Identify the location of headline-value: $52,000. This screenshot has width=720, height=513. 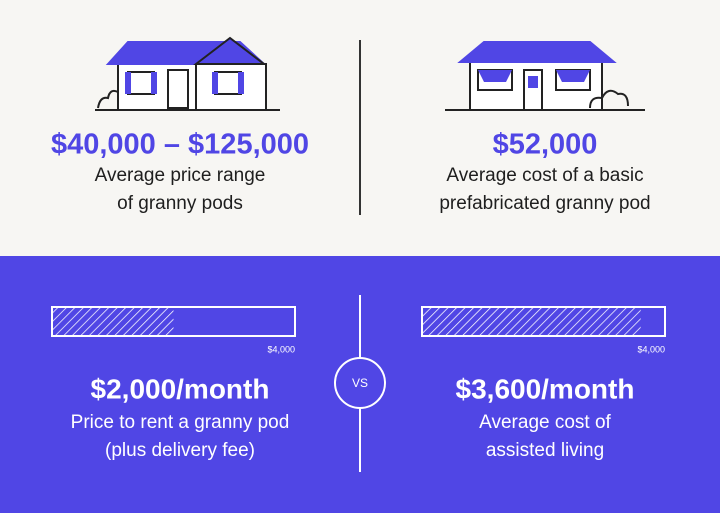
(545, 145).